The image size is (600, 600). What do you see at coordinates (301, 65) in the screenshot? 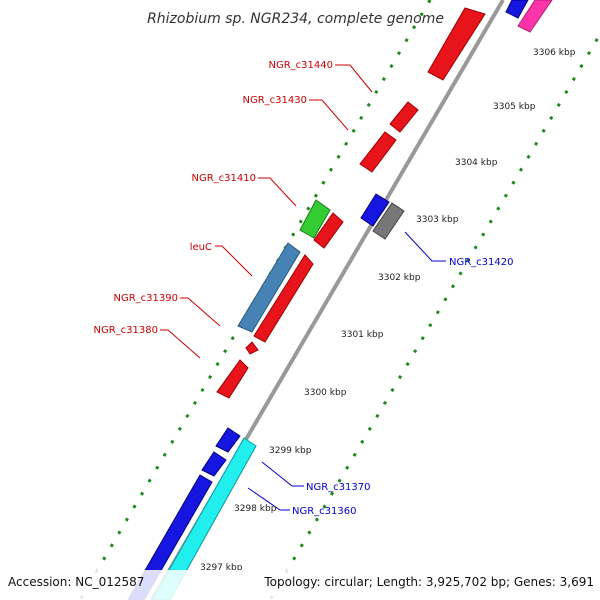
I see `gene-label: NGR_c31440` at bounding box center [301, 65].